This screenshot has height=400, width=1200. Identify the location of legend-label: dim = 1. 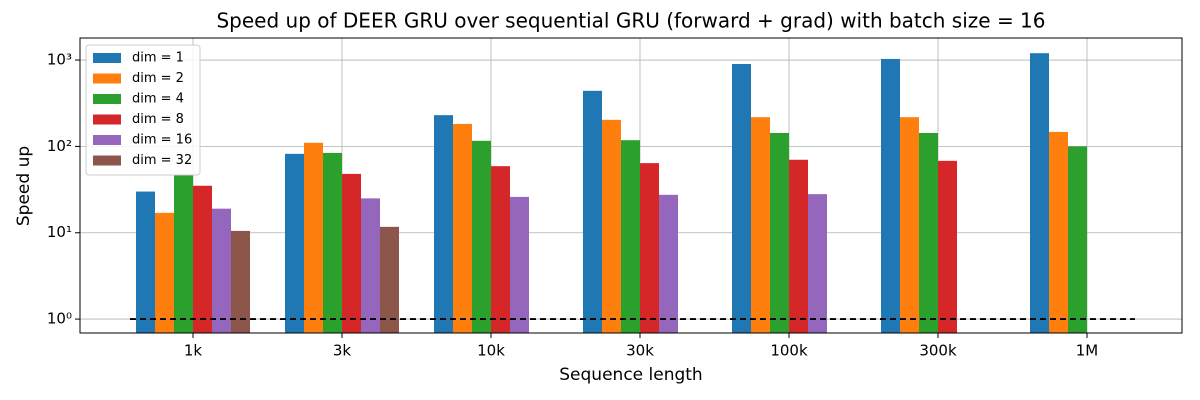
(158, 58).